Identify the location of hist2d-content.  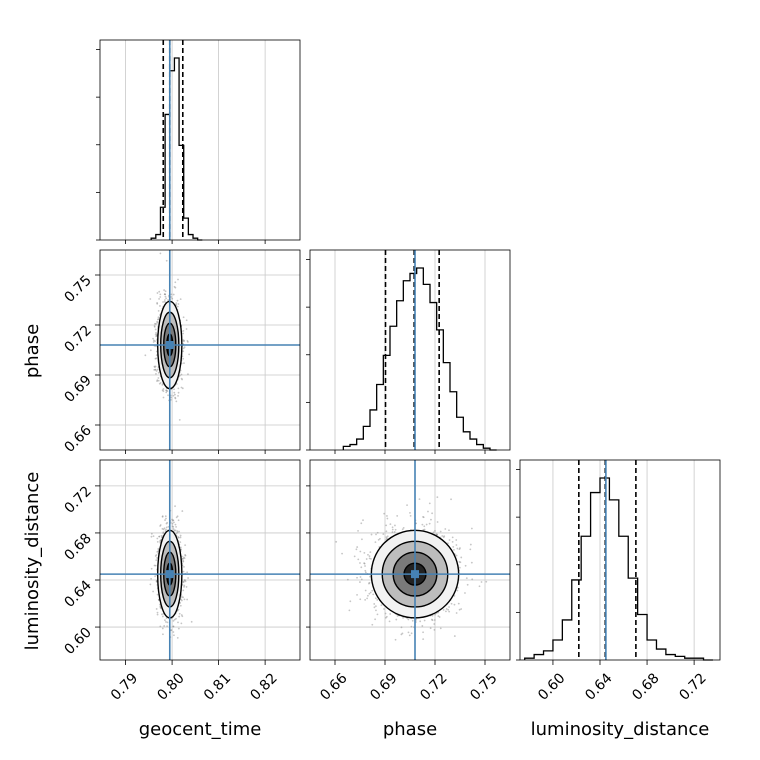
(200, 560).